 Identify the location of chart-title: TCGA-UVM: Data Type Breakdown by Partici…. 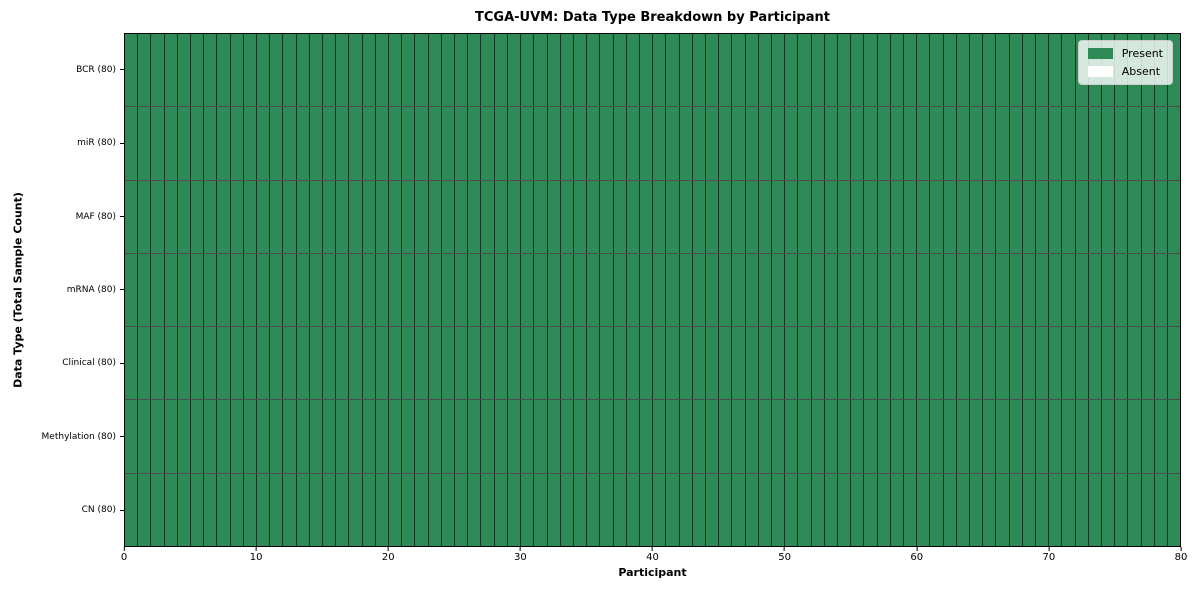
(652, 17).